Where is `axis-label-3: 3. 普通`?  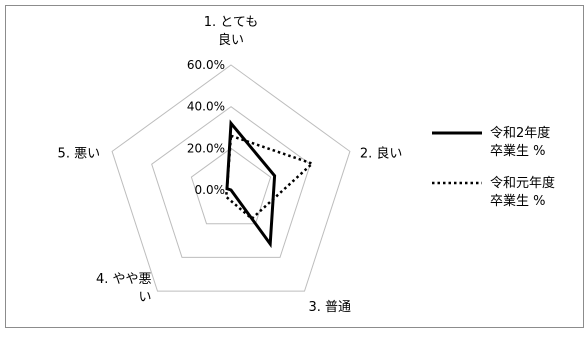
axis-label-3: 3. 普通 is located at coordinates (330, 307).